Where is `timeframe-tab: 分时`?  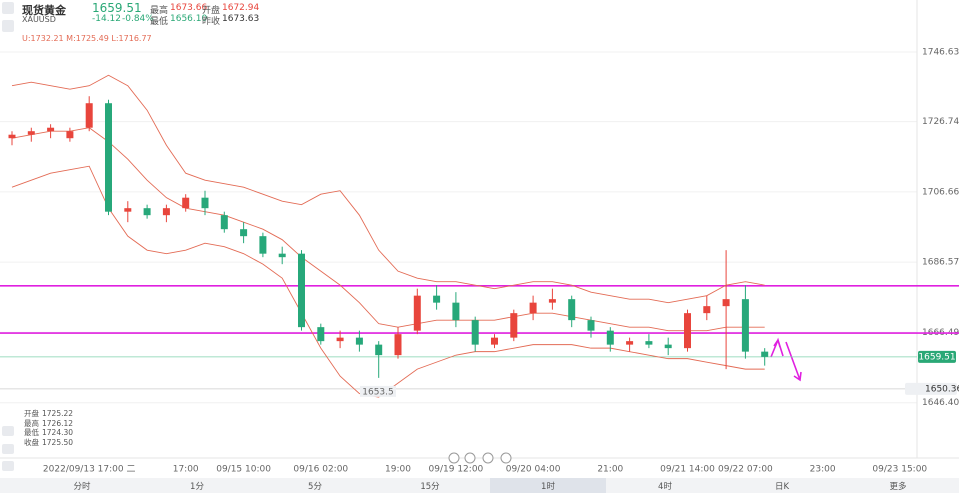 timeframe-tab: 分时 is located at coordinates (82, 487).